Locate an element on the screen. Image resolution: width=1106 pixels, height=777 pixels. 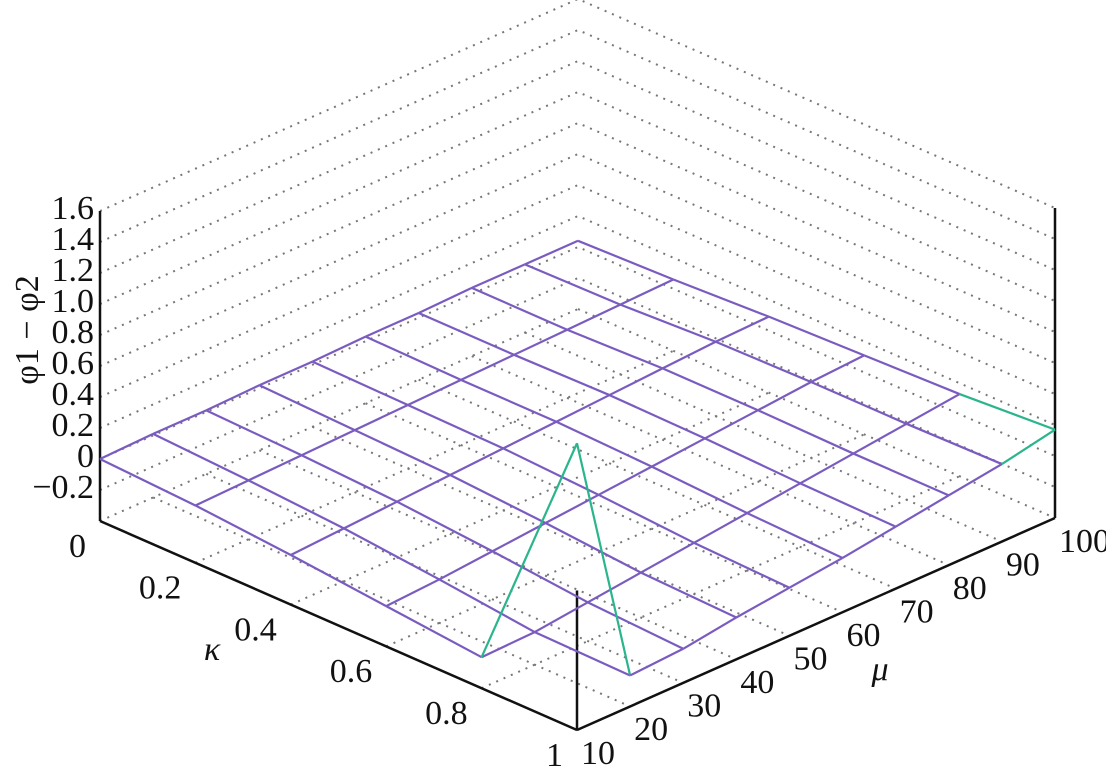
z-tick-label: 0.4 is located at coordinates (73, 394).